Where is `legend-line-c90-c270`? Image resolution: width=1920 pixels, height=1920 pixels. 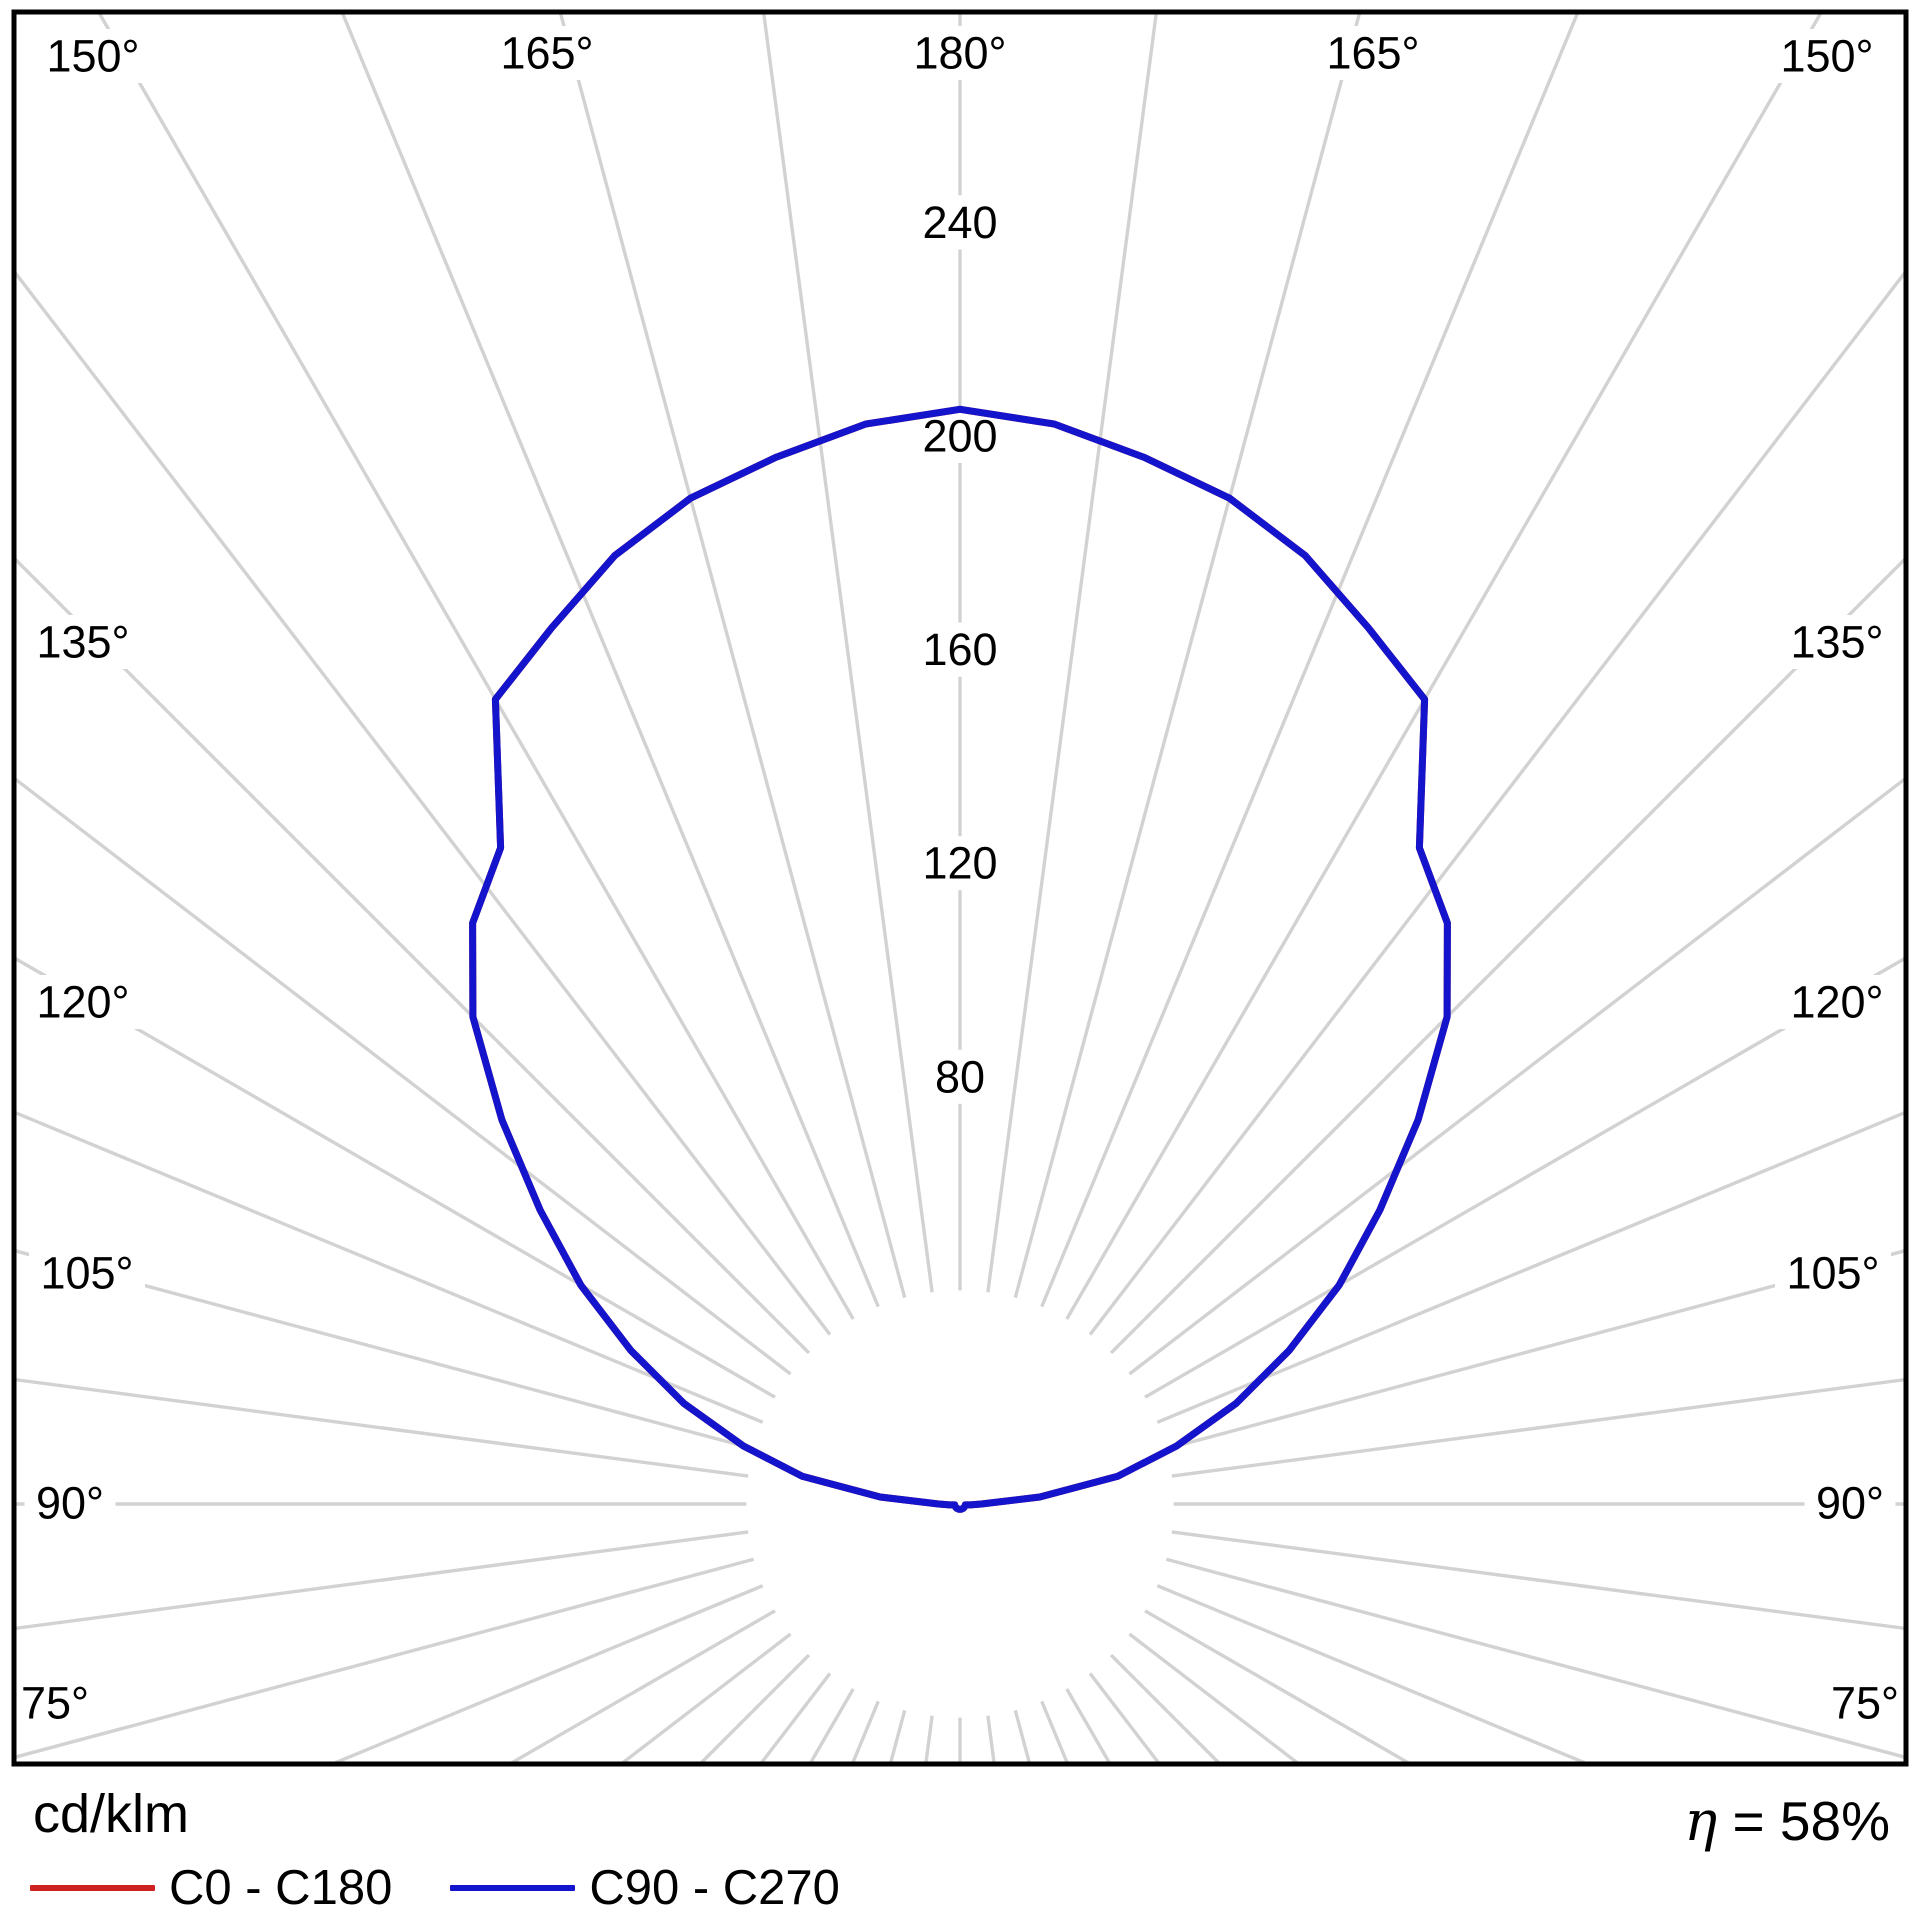
legend-line-c90-c270 is located at coordinates (513, 1888).